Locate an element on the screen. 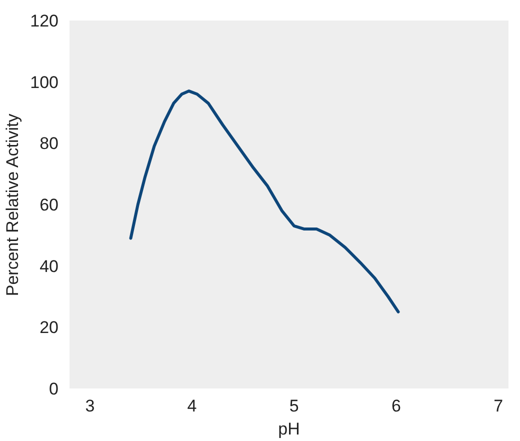 The width and height of the screenshot is (520, 441). y-tick-label: 100 is located at coordinates (44, 82).